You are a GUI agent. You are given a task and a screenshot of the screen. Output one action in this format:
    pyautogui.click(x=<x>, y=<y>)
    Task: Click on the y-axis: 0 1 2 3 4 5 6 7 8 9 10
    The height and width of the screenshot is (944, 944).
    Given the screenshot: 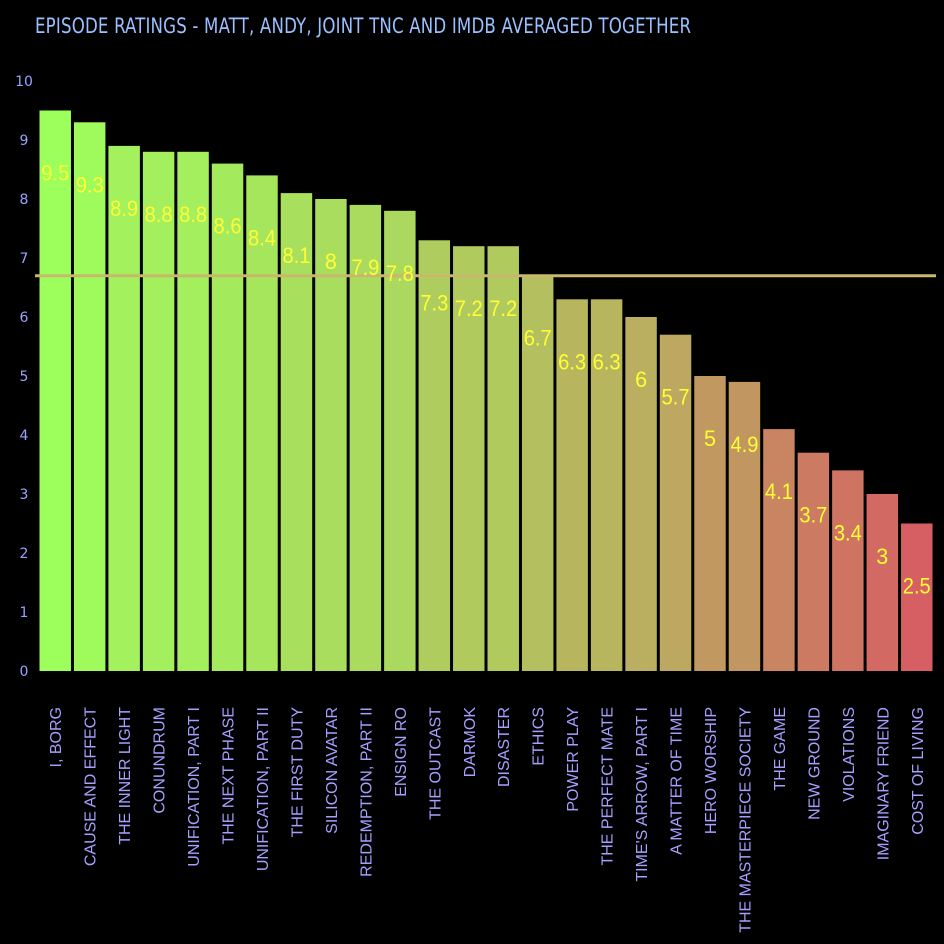 What is the action you would take?
    pyautogui.click(x=24, y=377)
    